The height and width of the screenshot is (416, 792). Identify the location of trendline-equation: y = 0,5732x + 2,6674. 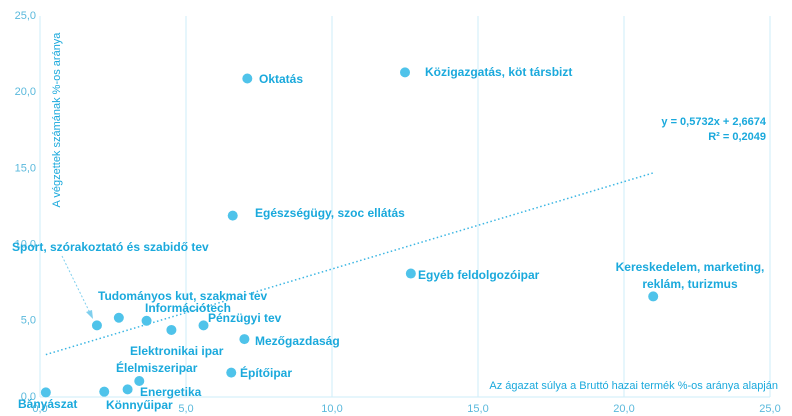
(713, 122).